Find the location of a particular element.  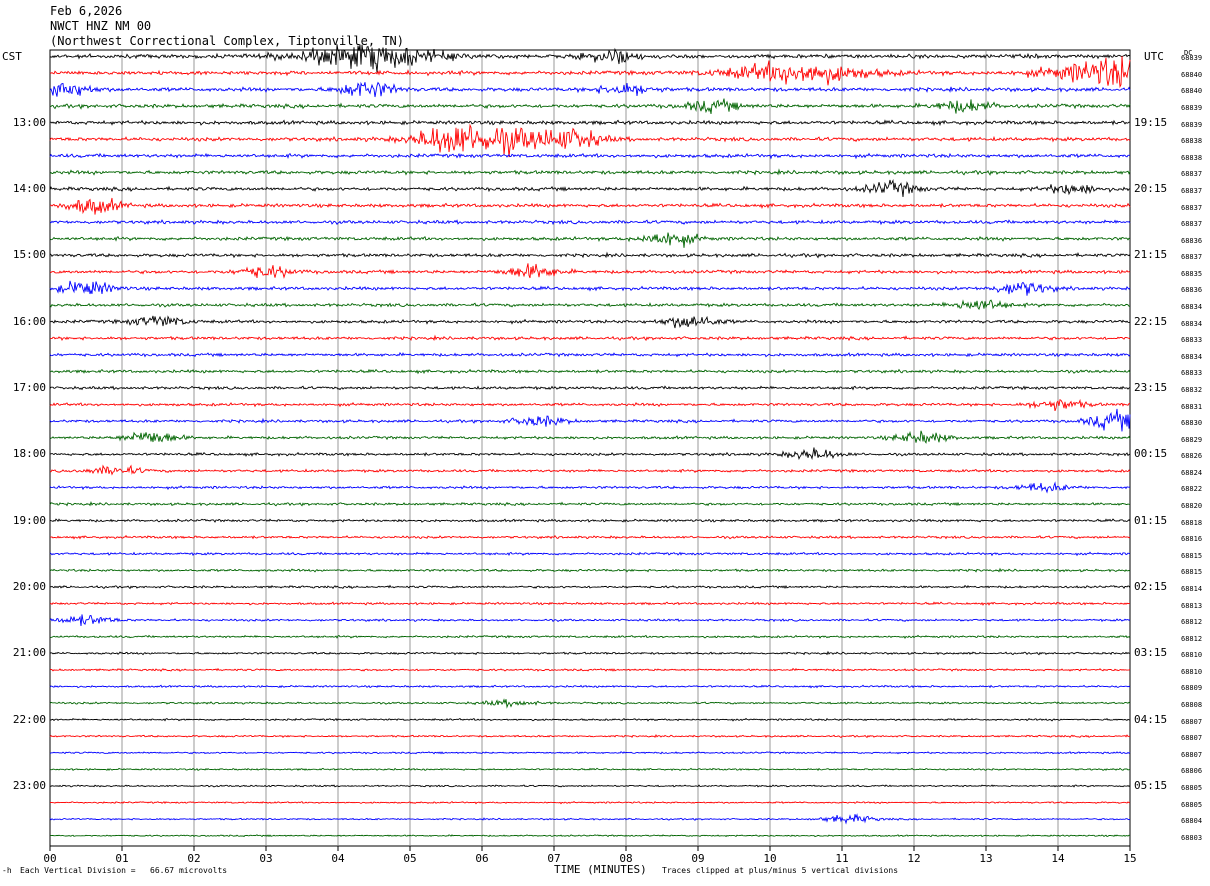

dc-offset-label: 68826 is located at coordinates (1192, 456).